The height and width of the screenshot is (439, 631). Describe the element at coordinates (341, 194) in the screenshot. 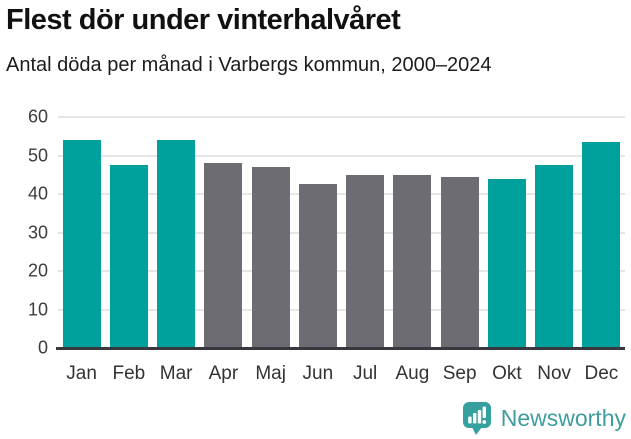

I see `gridline-y40` at that location.